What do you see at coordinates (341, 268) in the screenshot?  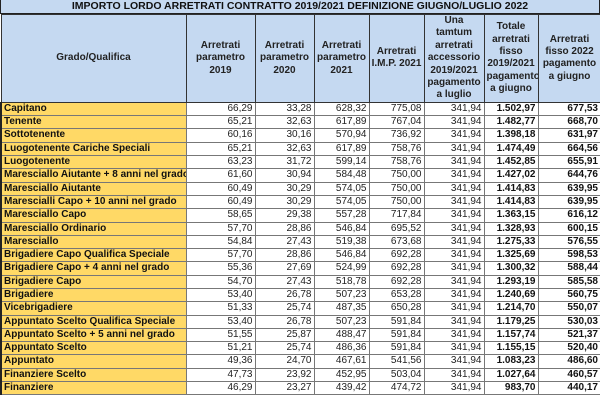 I see `value-cell: 524,99` at bounding box center [341, 268].